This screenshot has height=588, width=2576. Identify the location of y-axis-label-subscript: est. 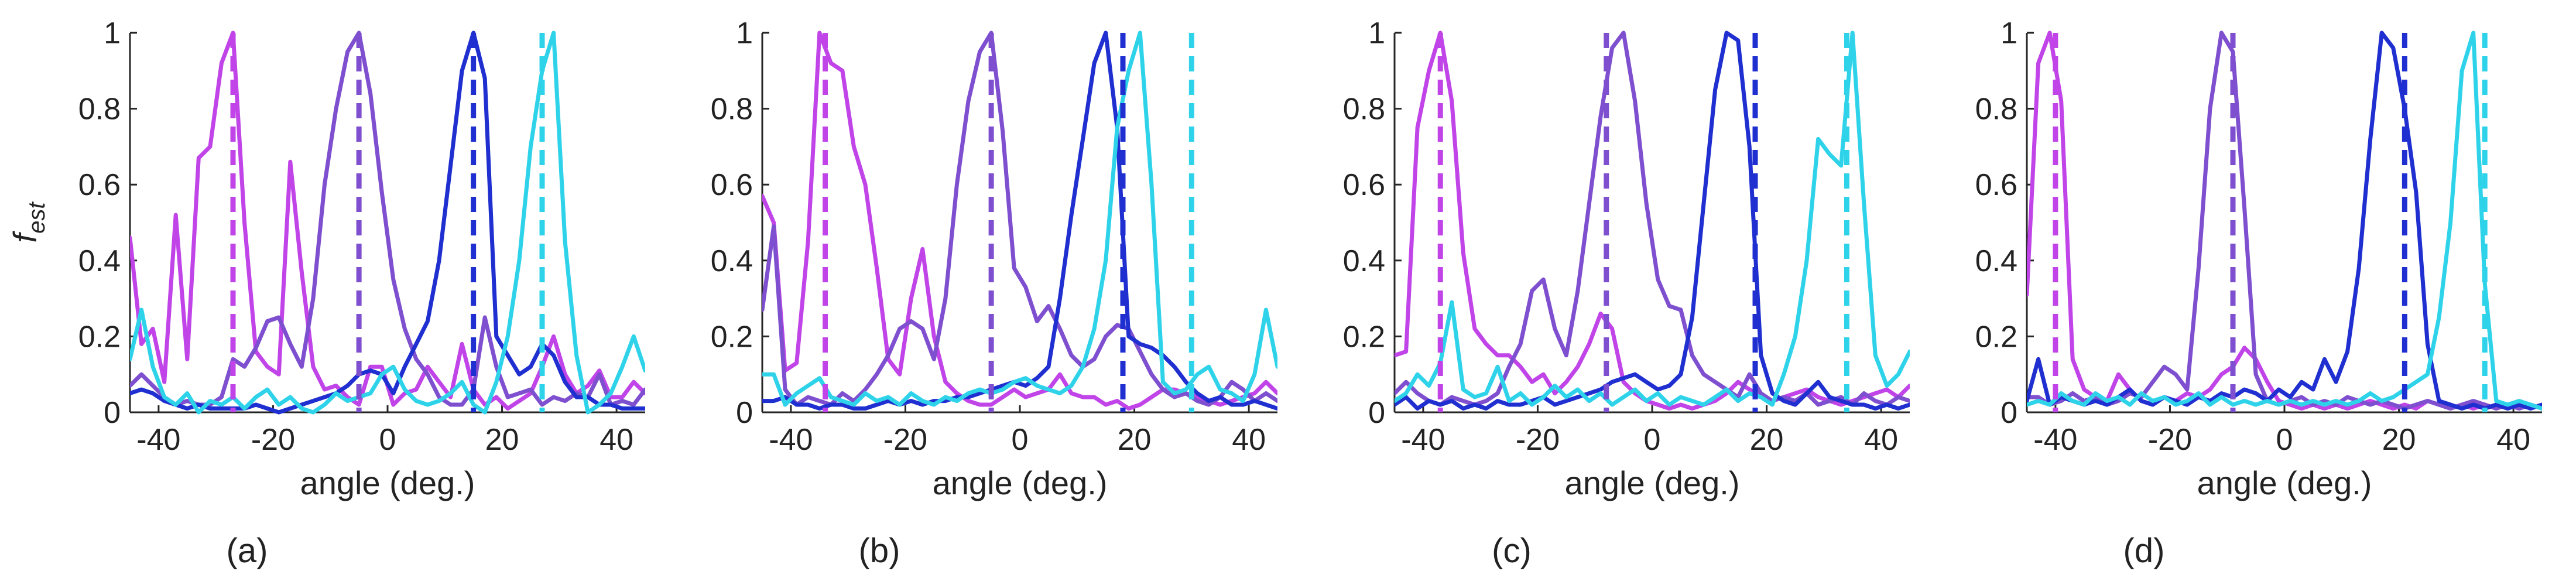
(37, 217).